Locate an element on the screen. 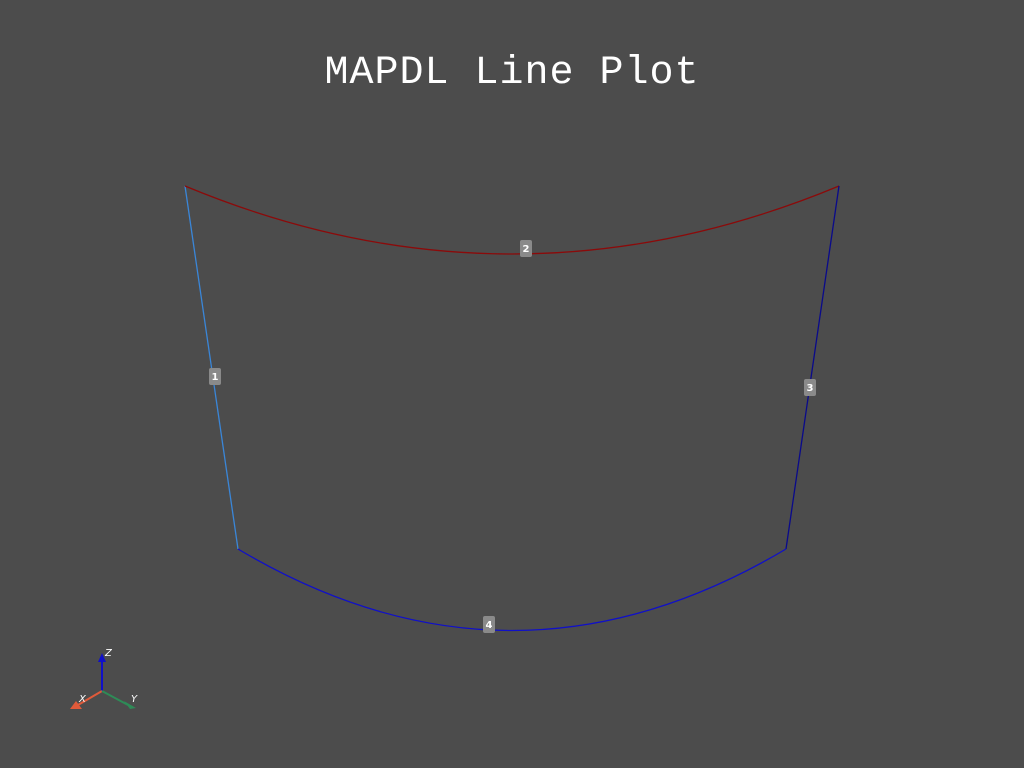 This screenshot has height=768, width=1024. z-axis-arrow-icon is located at coordinates (102, 657).